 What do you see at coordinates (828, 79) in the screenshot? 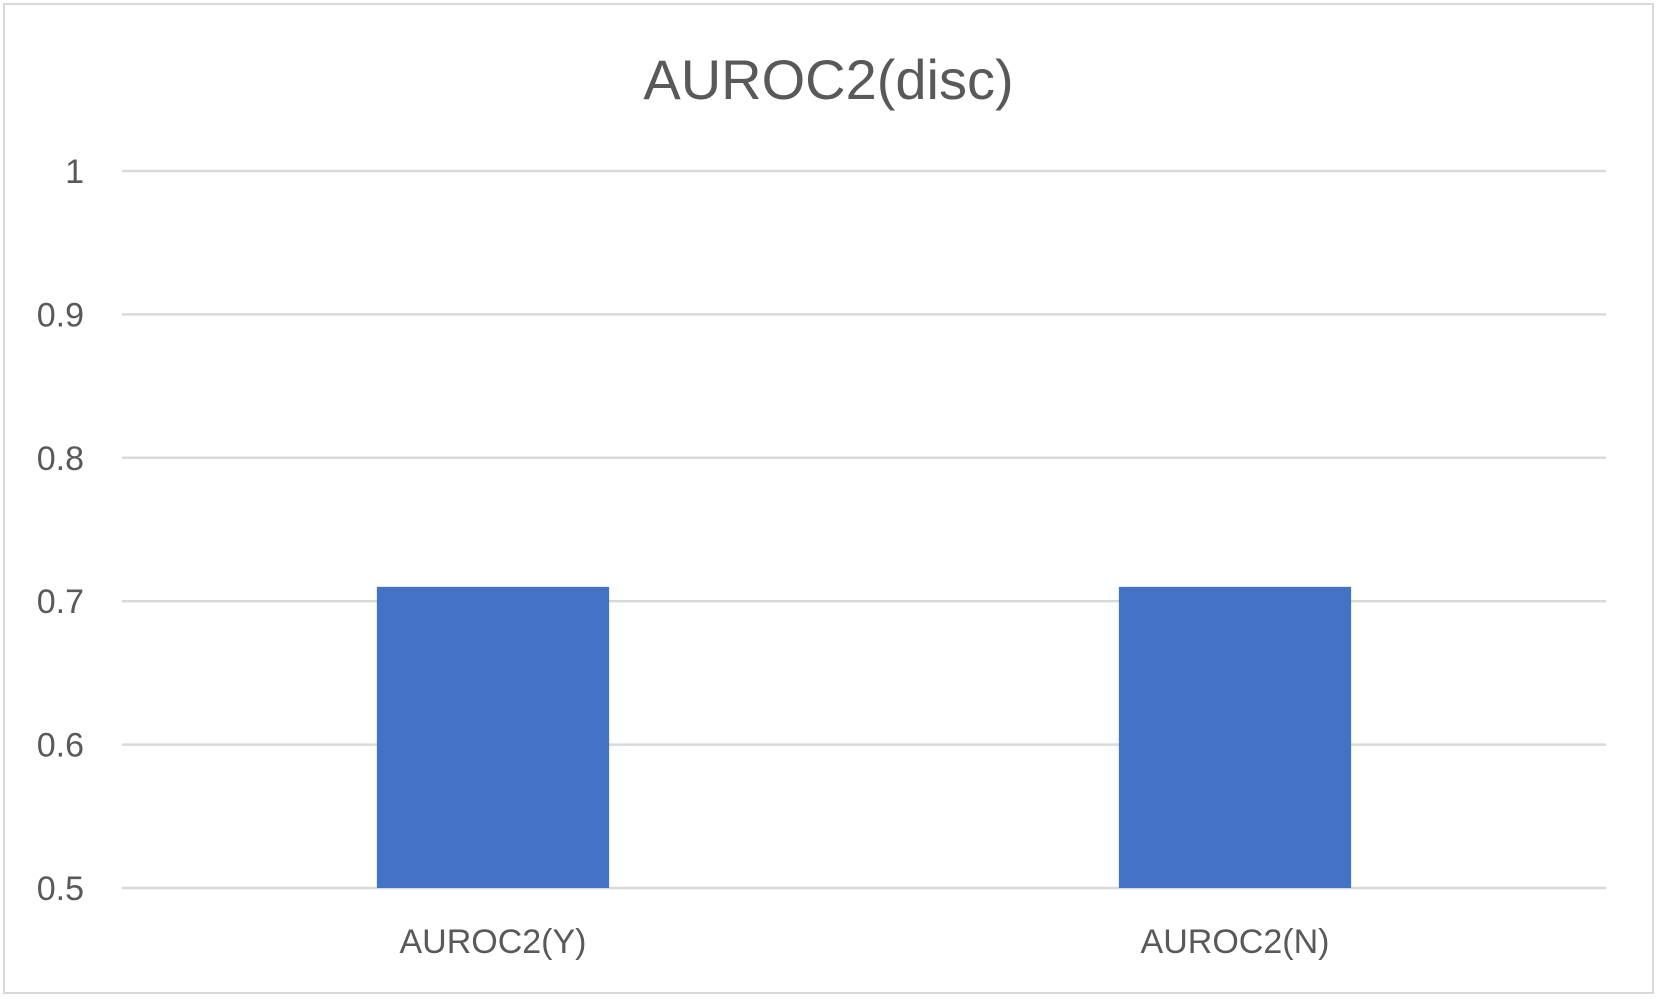
I see `chart-title: AUROC2(disc)` at bounding box center [828, 79].